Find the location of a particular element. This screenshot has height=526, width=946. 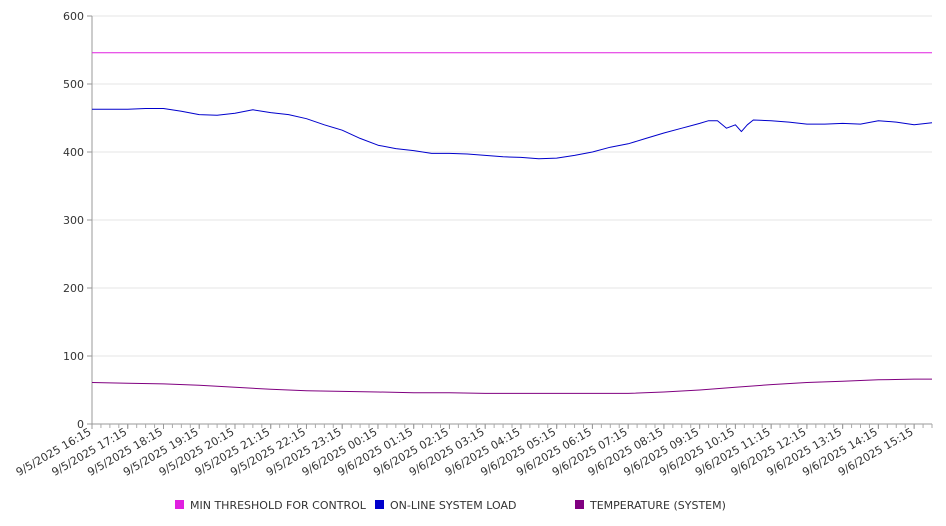

y-tick-label: 100 is located at coordinates (73, 356).